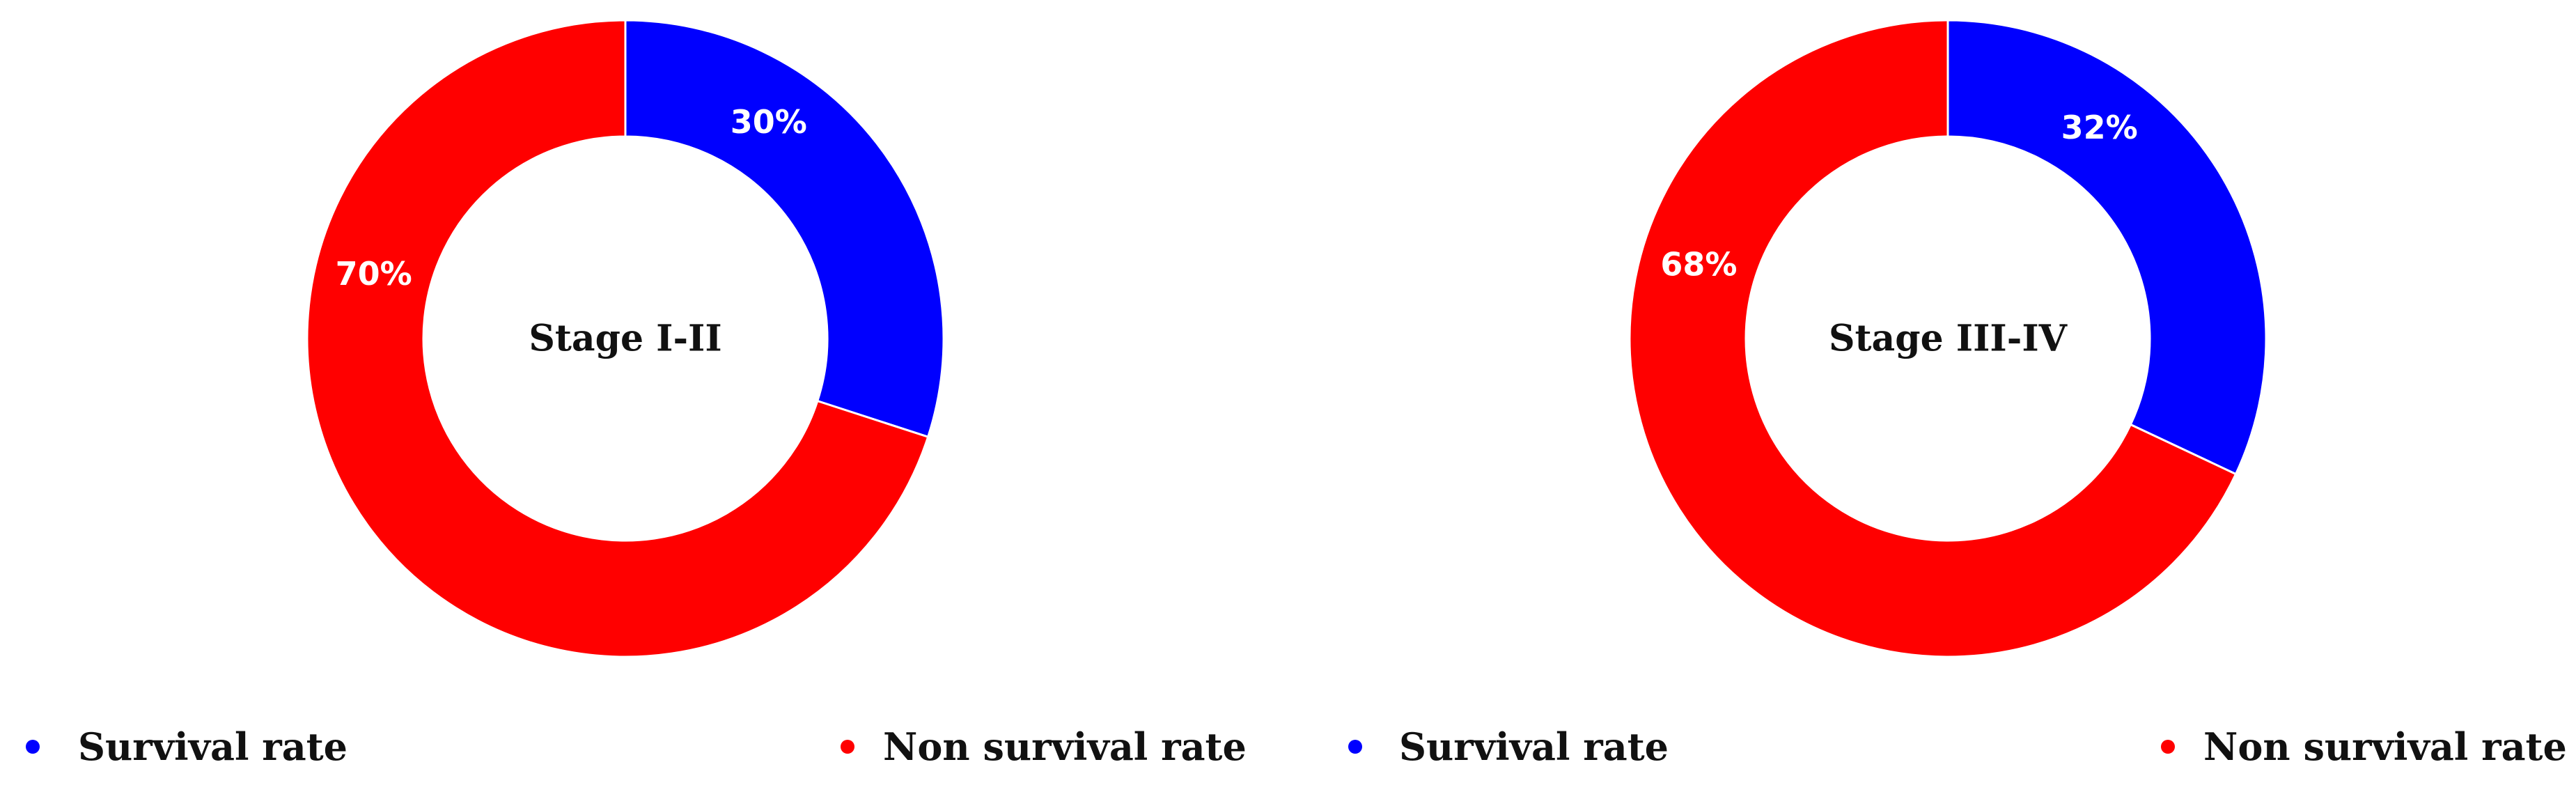 The height and width of the screenshot is (792, 2576). I want to click on slice-labels: 30% 70%, so click(571, 198).